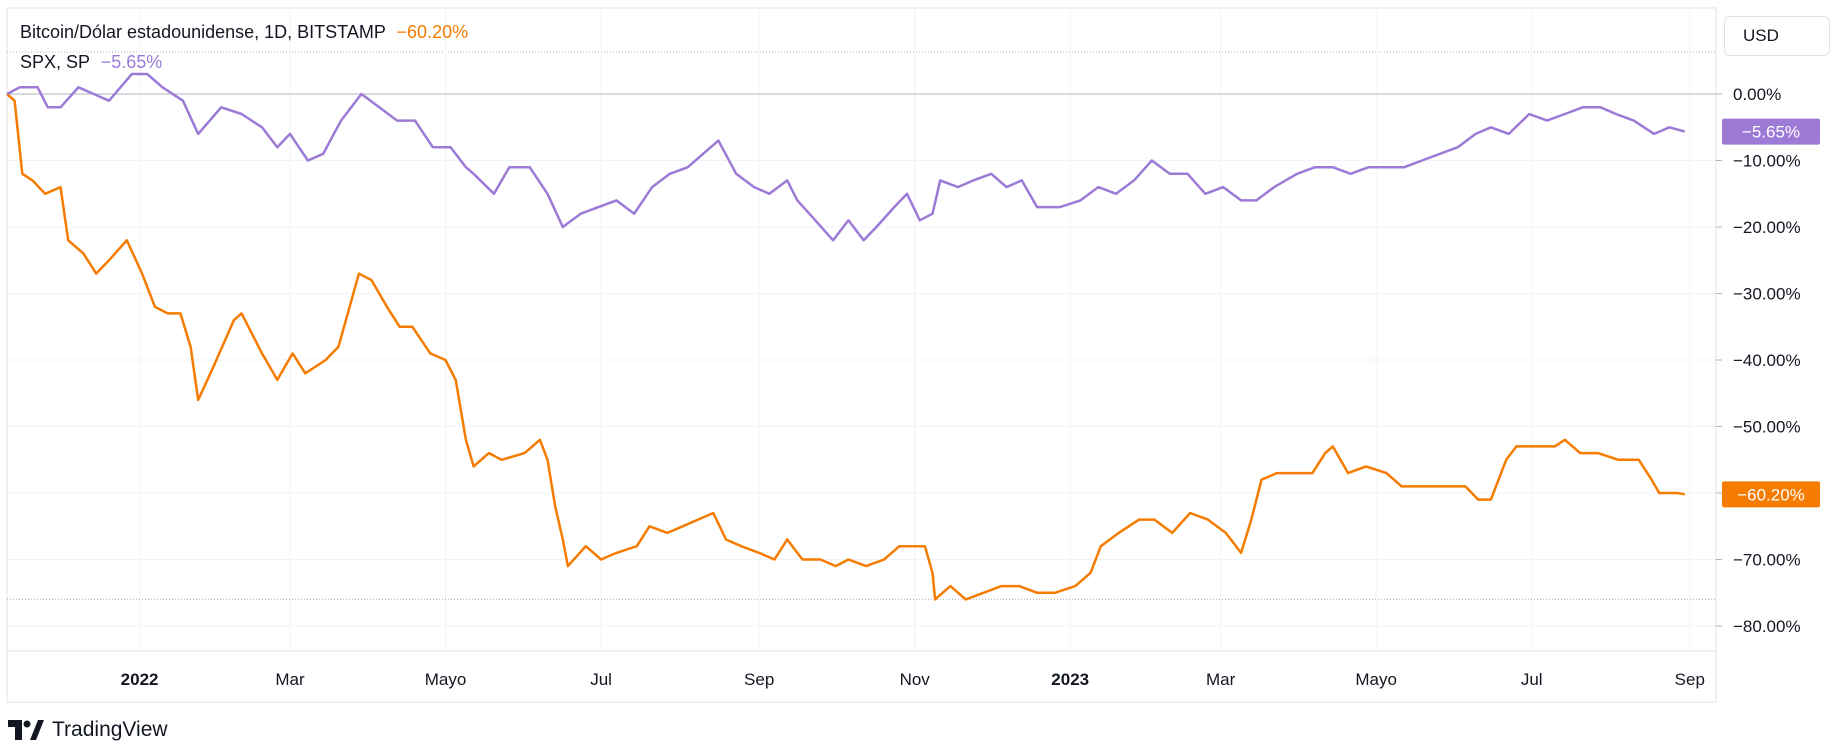  Describe the element at coordinates (91, 62) in the screenshot. I see `legend-spx: SPX, SP −5.65%` at that location.